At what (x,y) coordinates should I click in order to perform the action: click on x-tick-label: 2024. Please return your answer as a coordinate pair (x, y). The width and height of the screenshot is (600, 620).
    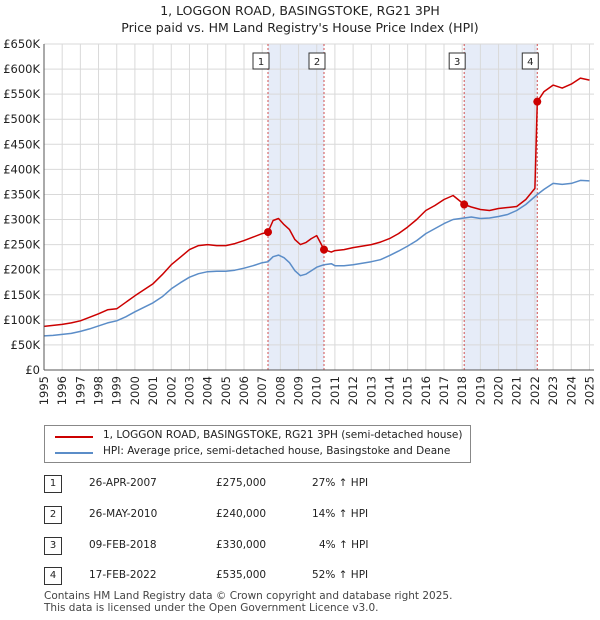
    Looking at the image, I should click on (571, 390).